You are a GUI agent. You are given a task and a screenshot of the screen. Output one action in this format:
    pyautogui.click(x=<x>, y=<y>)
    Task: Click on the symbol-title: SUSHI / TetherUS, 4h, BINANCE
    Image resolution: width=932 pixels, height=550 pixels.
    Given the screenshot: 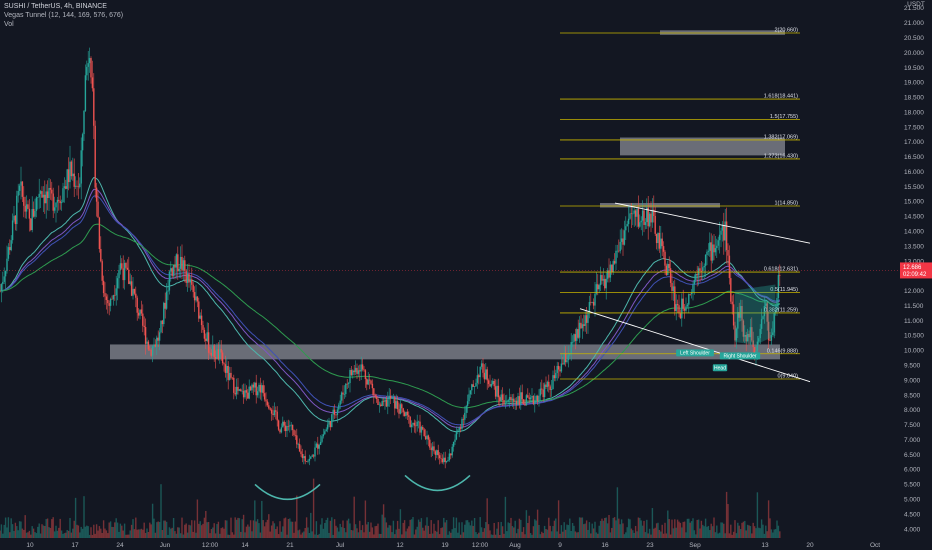 What is the action you would take?
    pyautogui.click(x=55, y=6)
    